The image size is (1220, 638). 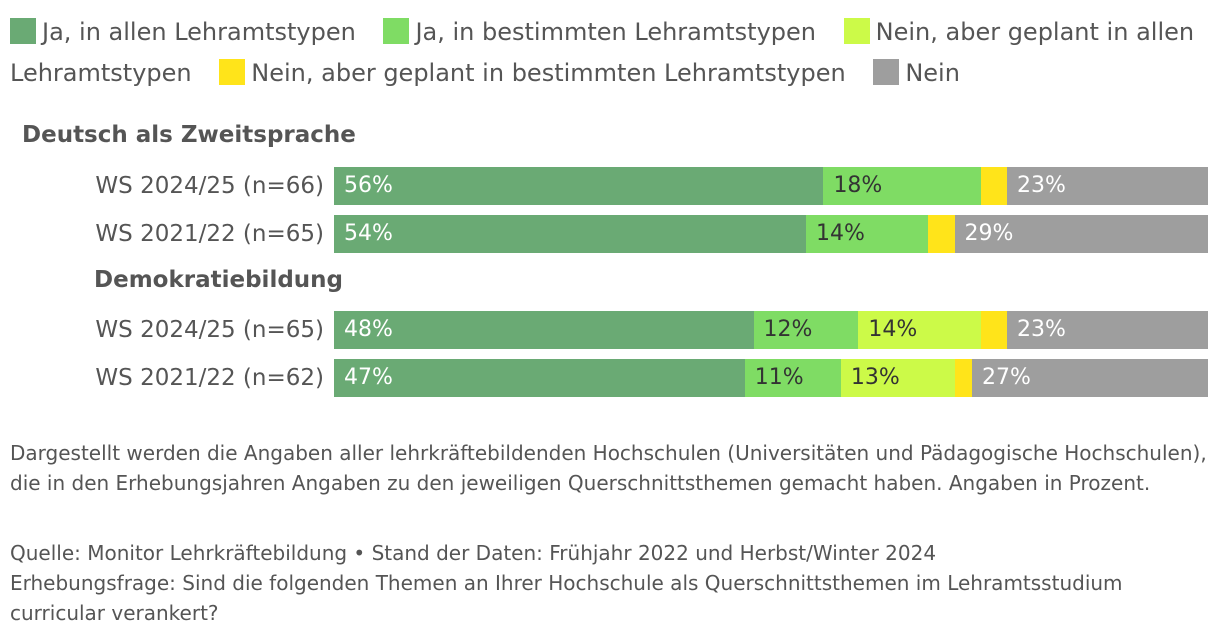 I want to click on stacked-bar: 48% 12% 14% 23%, so click(x=771, y=330).